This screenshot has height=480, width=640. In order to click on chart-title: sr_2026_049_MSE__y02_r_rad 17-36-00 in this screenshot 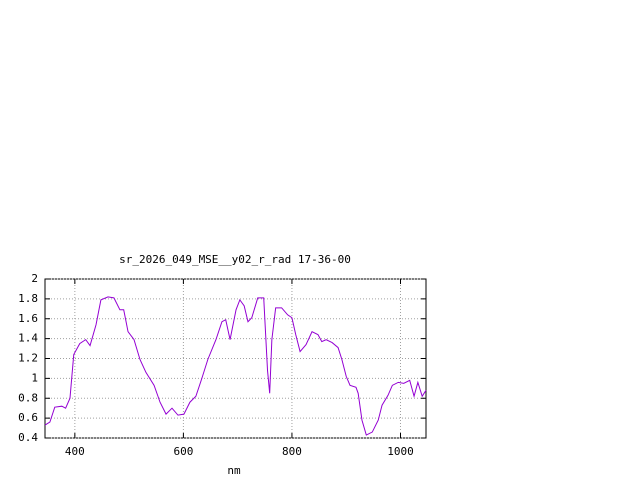, I will do `click(235, 259)`.